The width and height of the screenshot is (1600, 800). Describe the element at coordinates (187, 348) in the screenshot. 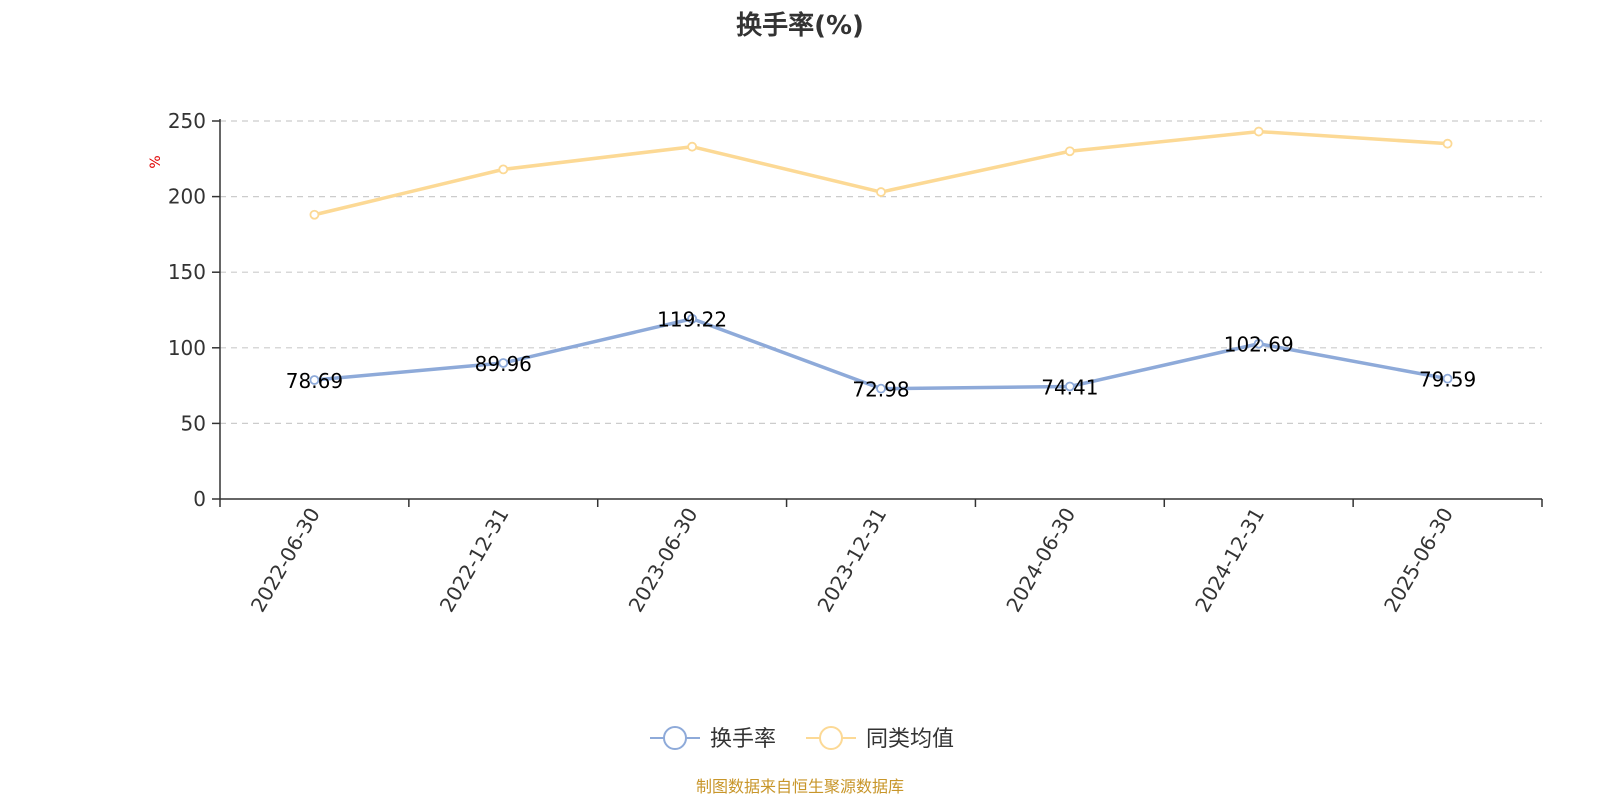

I see `y-tick-label: 100` at that location.